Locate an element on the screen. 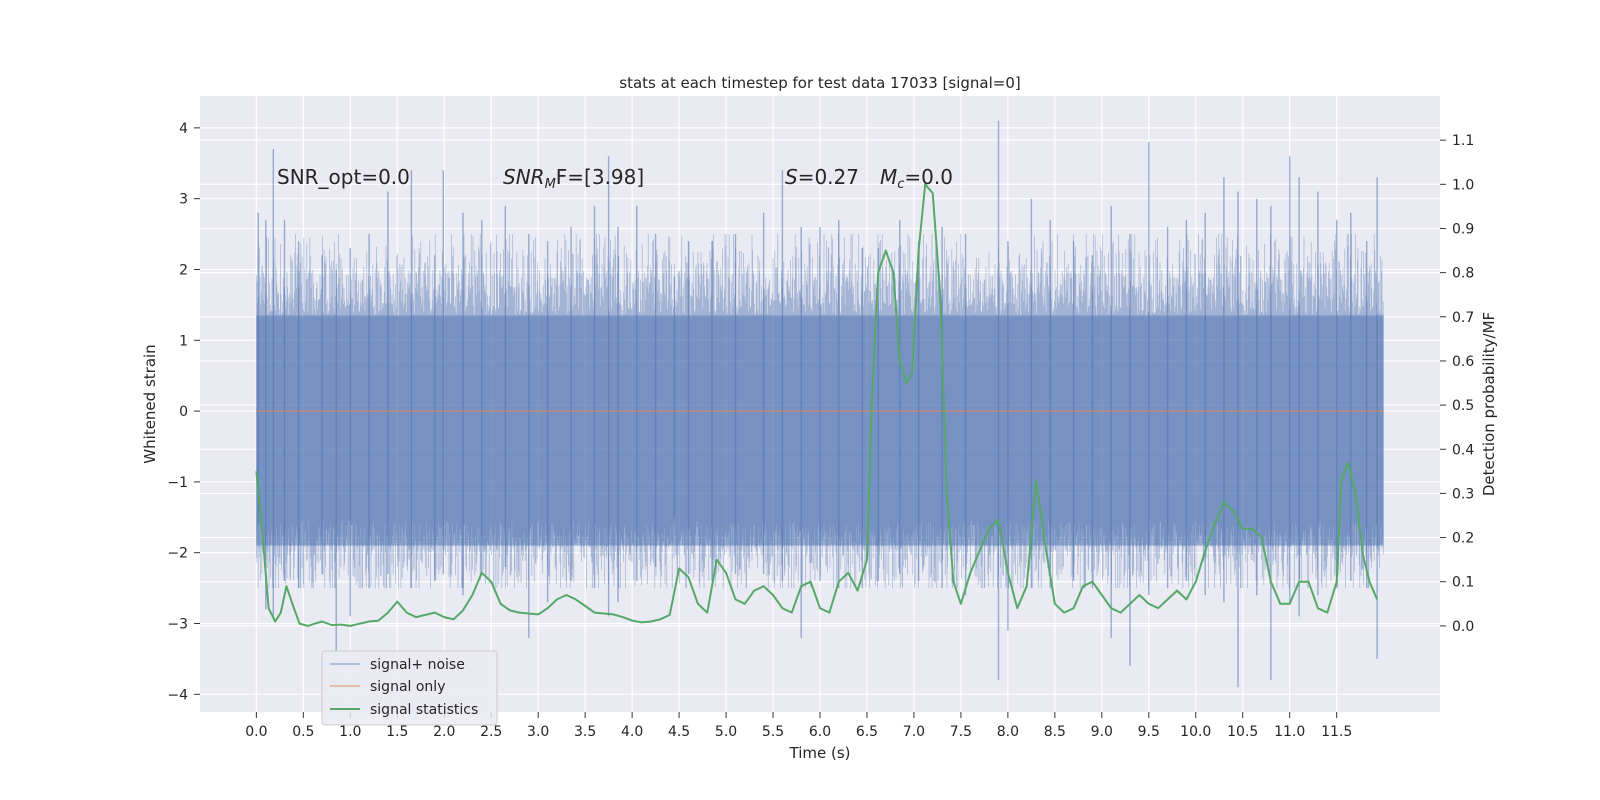 The height and width of the screenshot is (800, 1600). x-tick-label: 4.0 is located at coordinates (632, 732).